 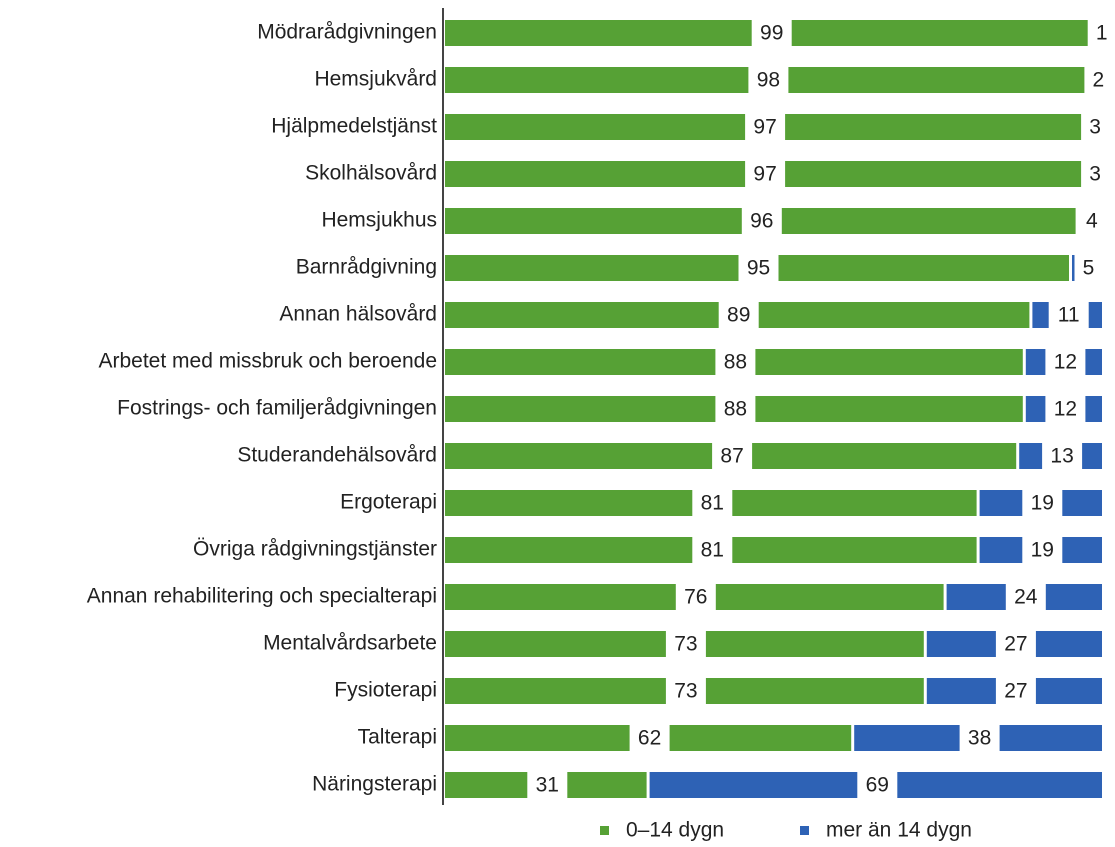 I want to click on value-label: 4, so click(x=1092, y=221).